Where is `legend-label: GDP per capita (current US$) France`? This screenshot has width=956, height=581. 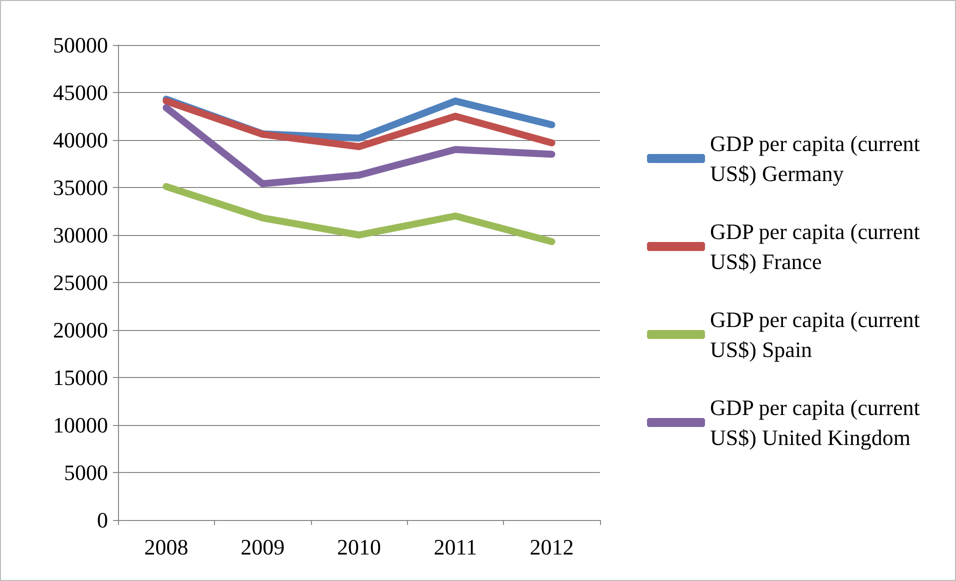 legend-label: GDP per capita (current US$) France is located at coordinates (818, 246).